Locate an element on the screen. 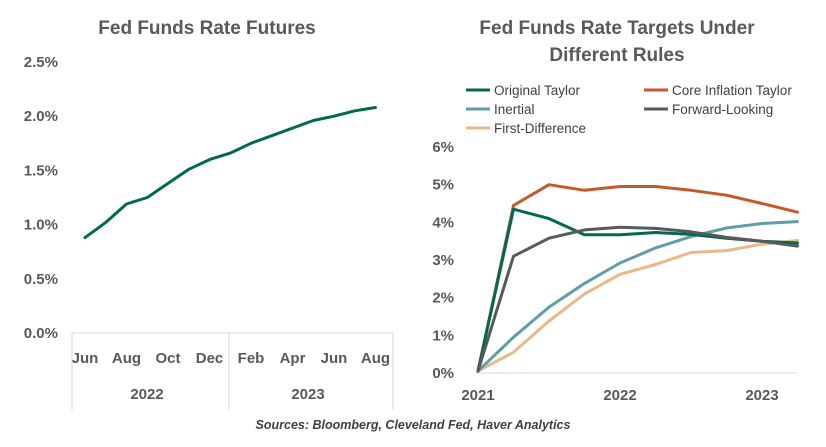 Image resolution: width=826 pixels, height=447 pixels. legend-label: Core Inflation Taylor is located at coordinates (732, 90).